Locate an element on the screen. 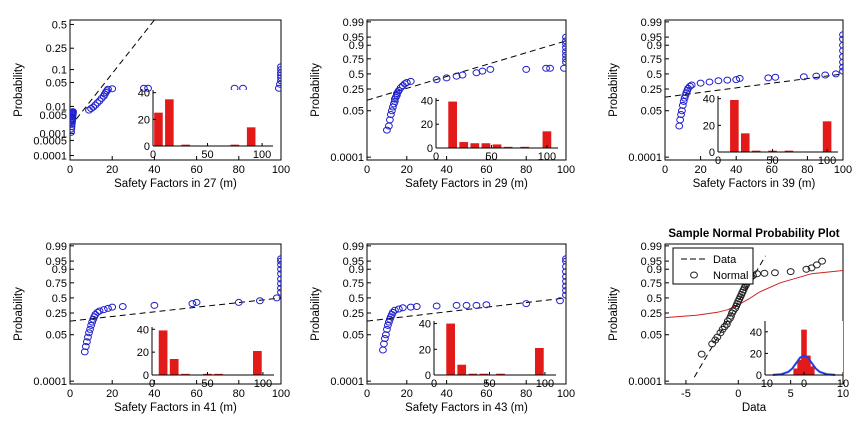 The width and height of the screenshot is (853, 428). inset-x-tick-label: -10 is located at coordinates (765, 384).